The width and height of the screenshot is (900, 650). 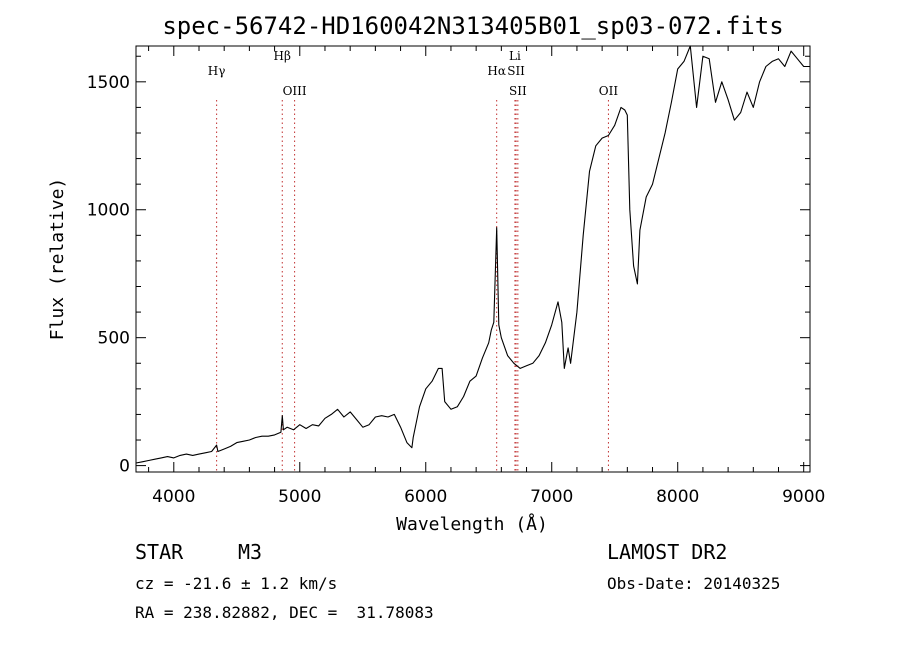 I want to click on y-tick-label: 0, so click(x=124, y=467).